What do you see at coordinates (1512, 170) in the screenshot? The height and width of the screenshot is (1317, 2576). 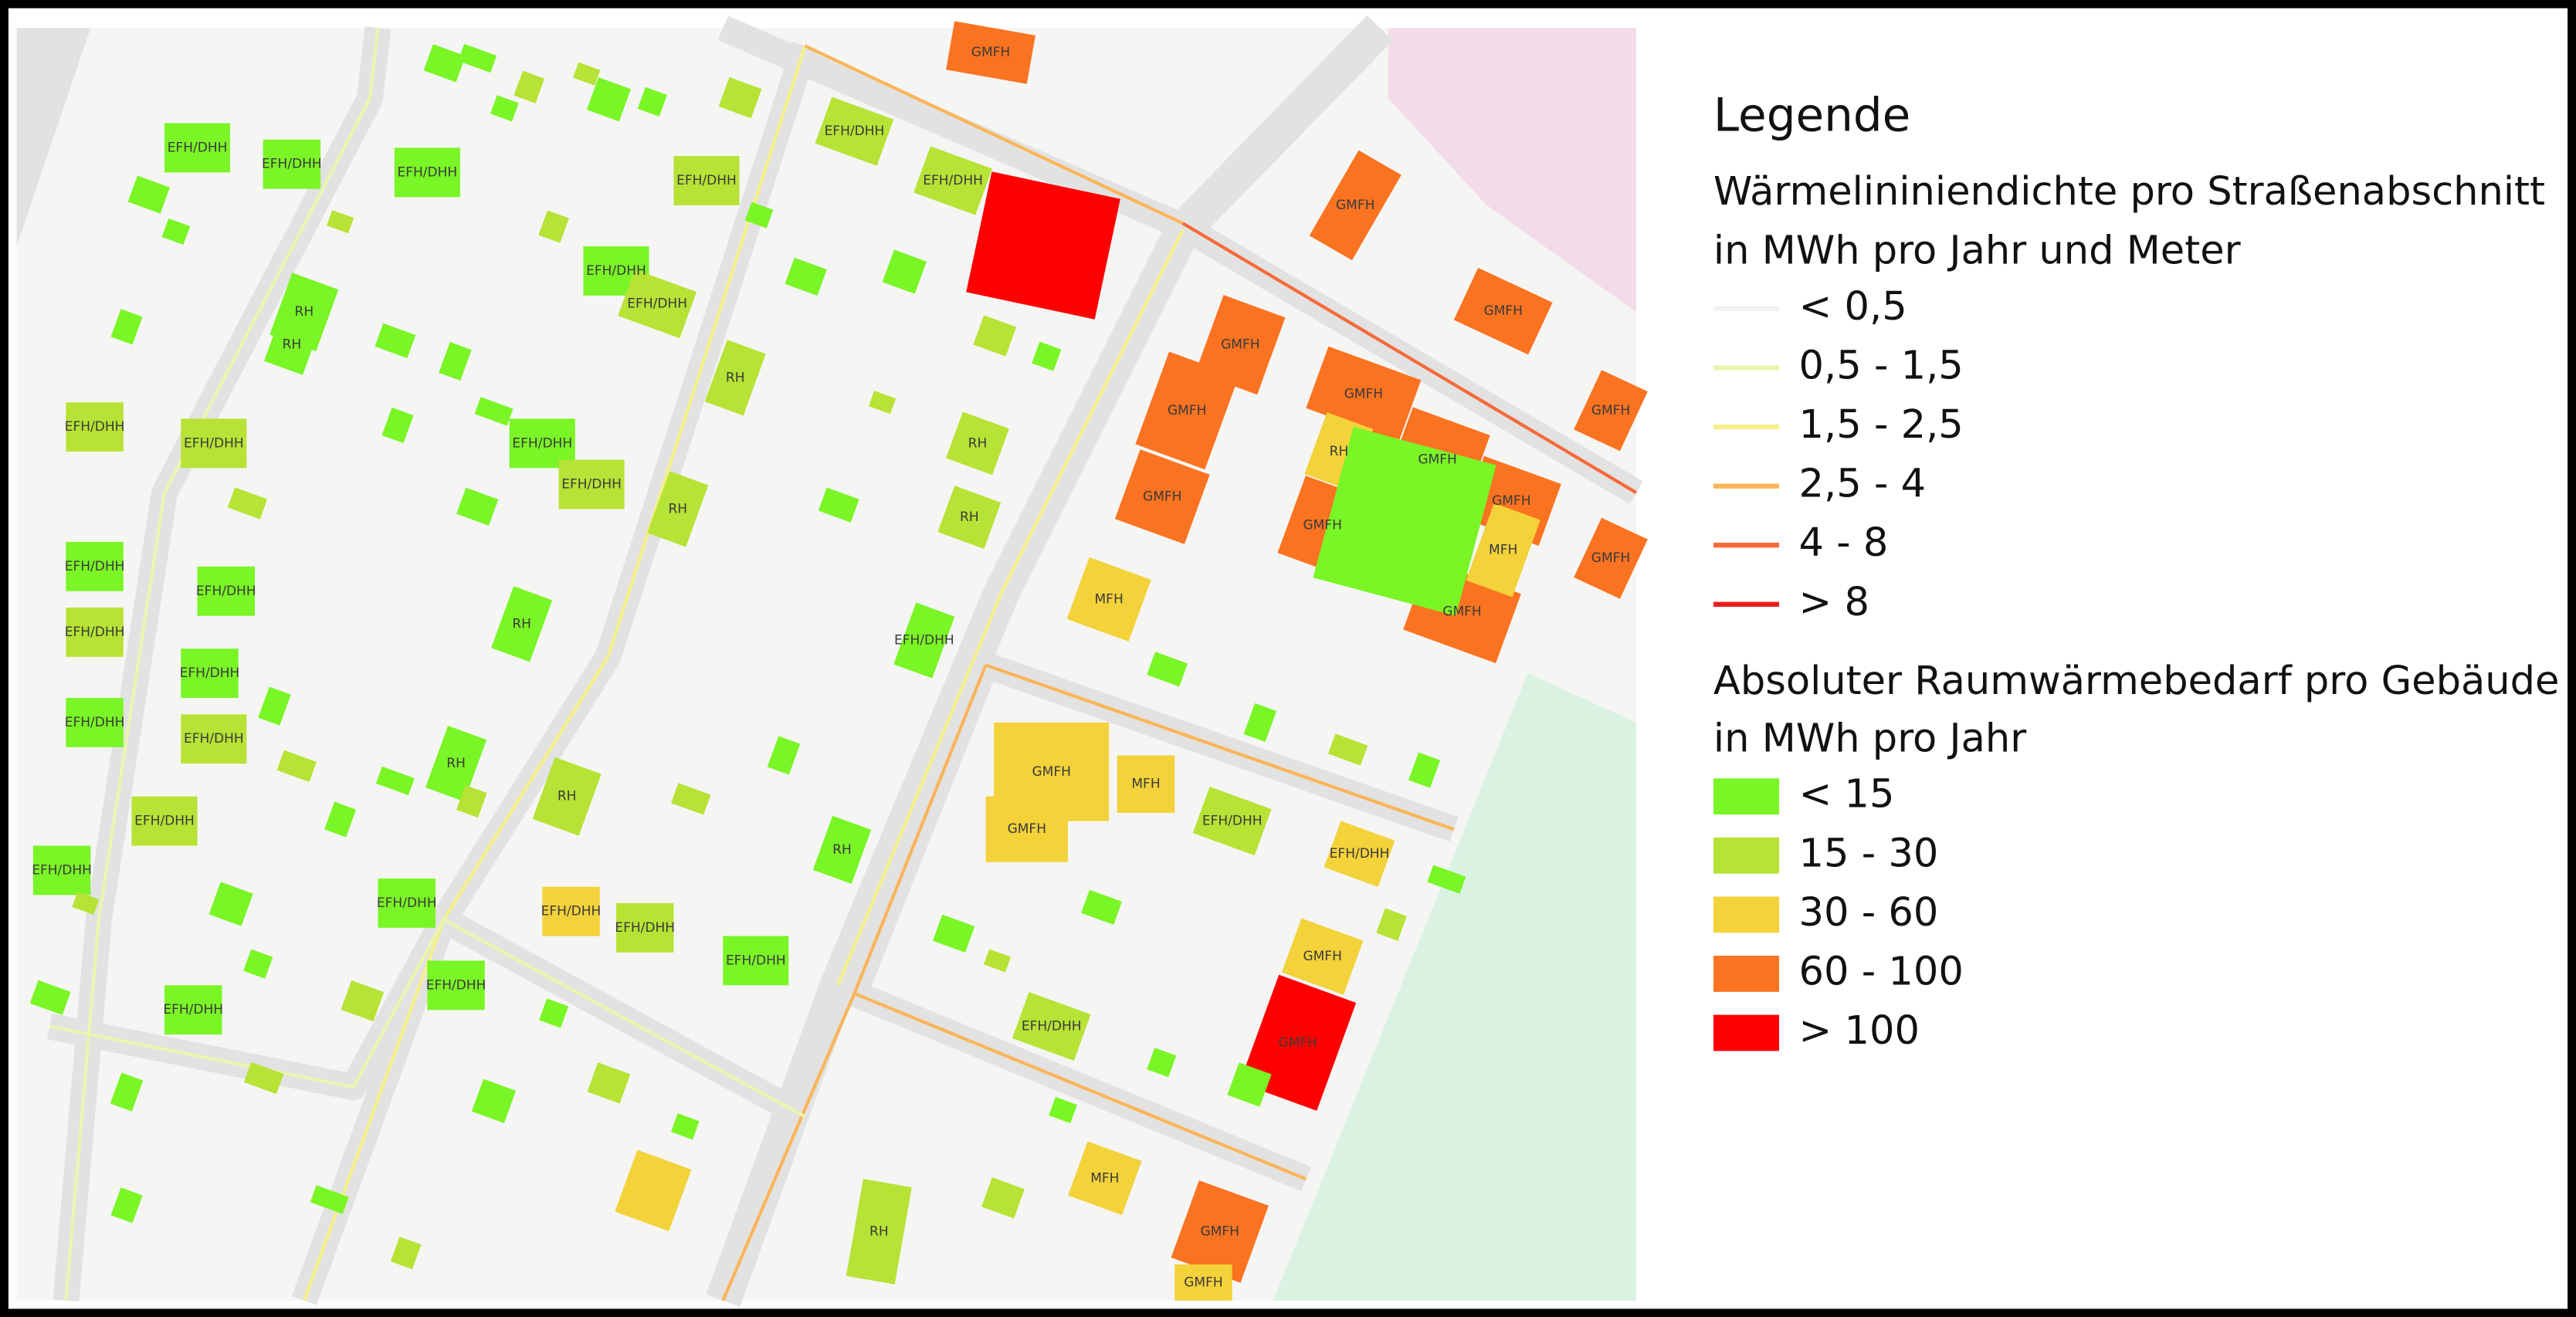 I see `area` at bounding box center [1512, 170].